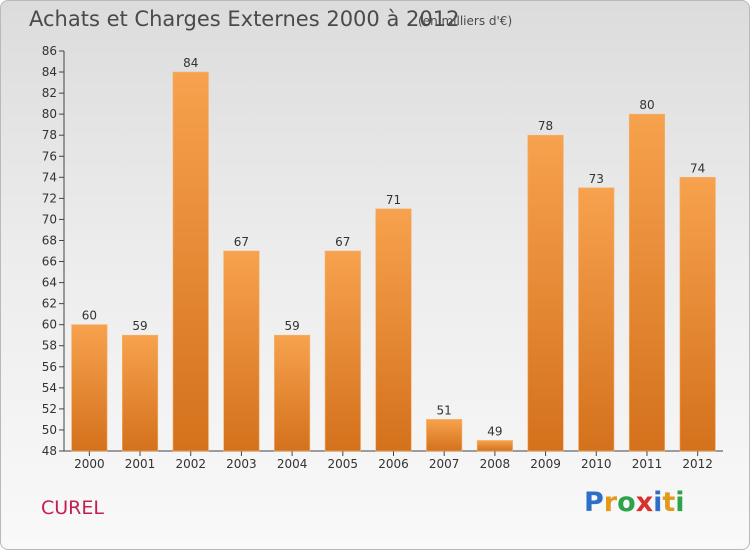  Describe the element at coordinates (393, 464) in the screenshot. I see `x-tick-label: 2006` at that location.